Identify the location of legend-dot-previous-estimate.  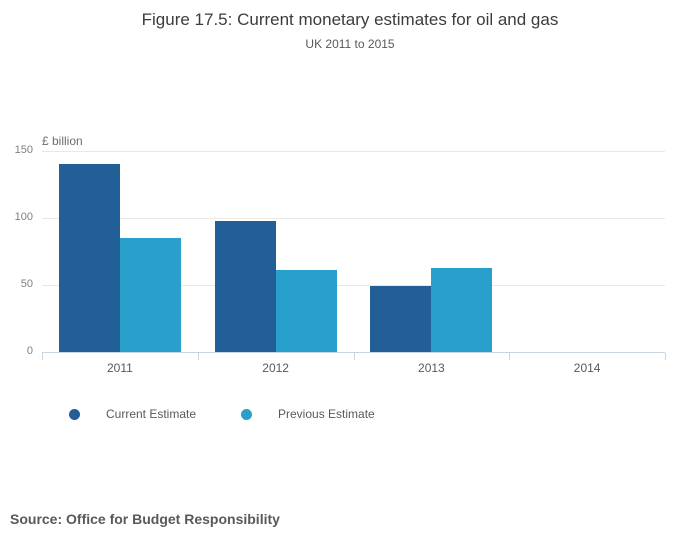
(246, 414).